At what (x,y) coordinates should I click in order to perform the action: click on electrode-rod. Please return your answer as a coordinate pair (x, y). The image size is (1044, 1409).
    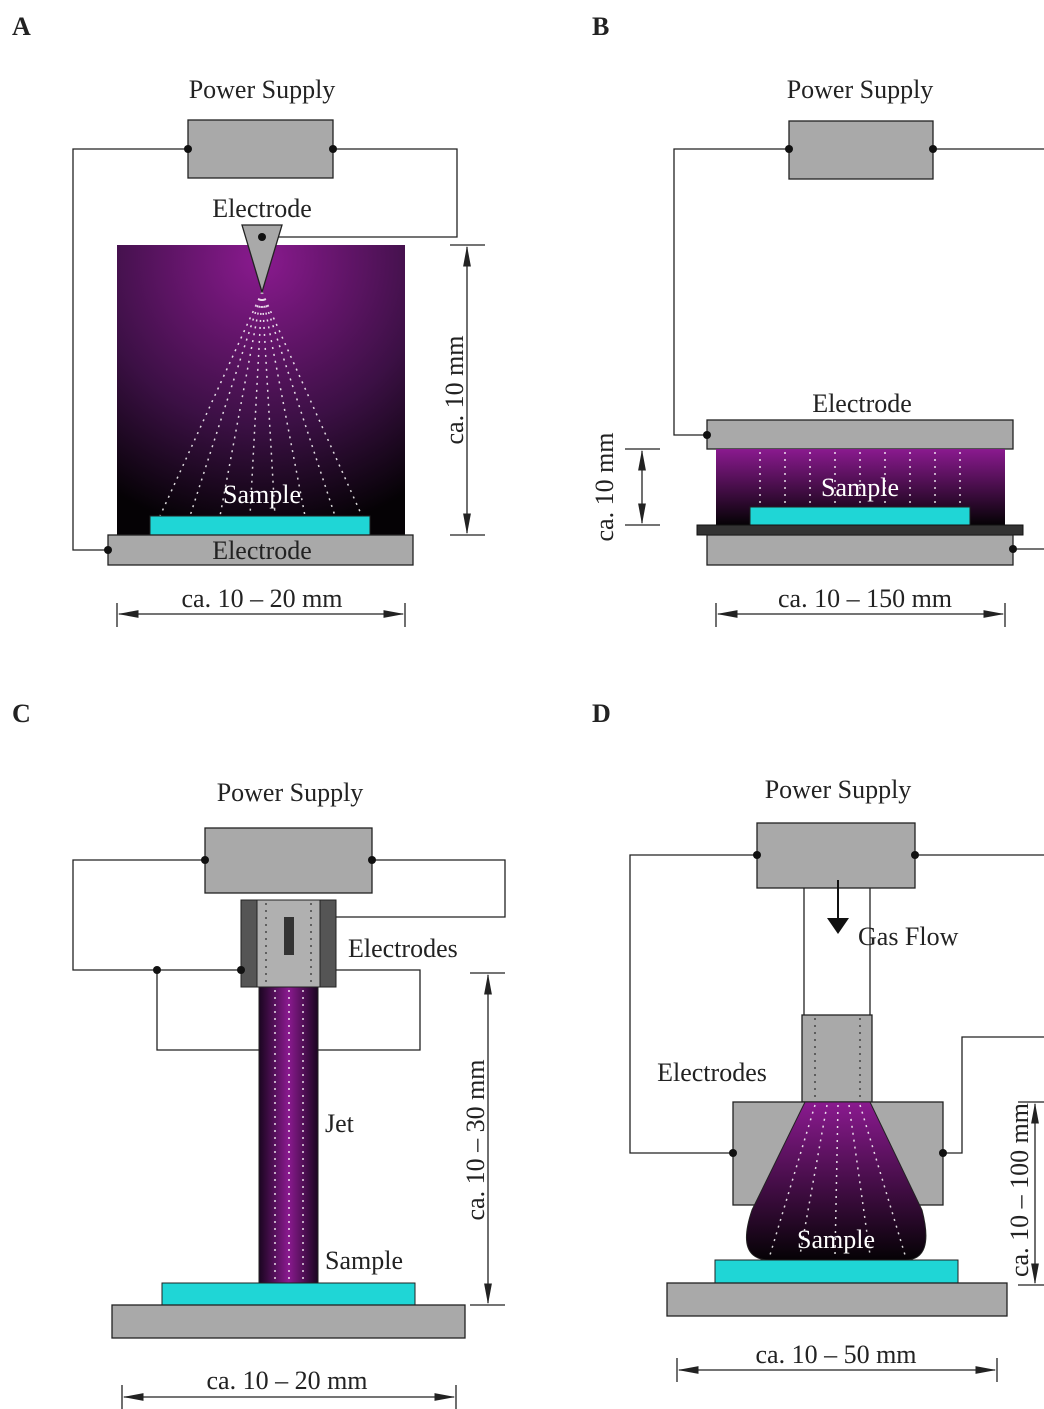
    Looking at the image, I should click on (289, 936).